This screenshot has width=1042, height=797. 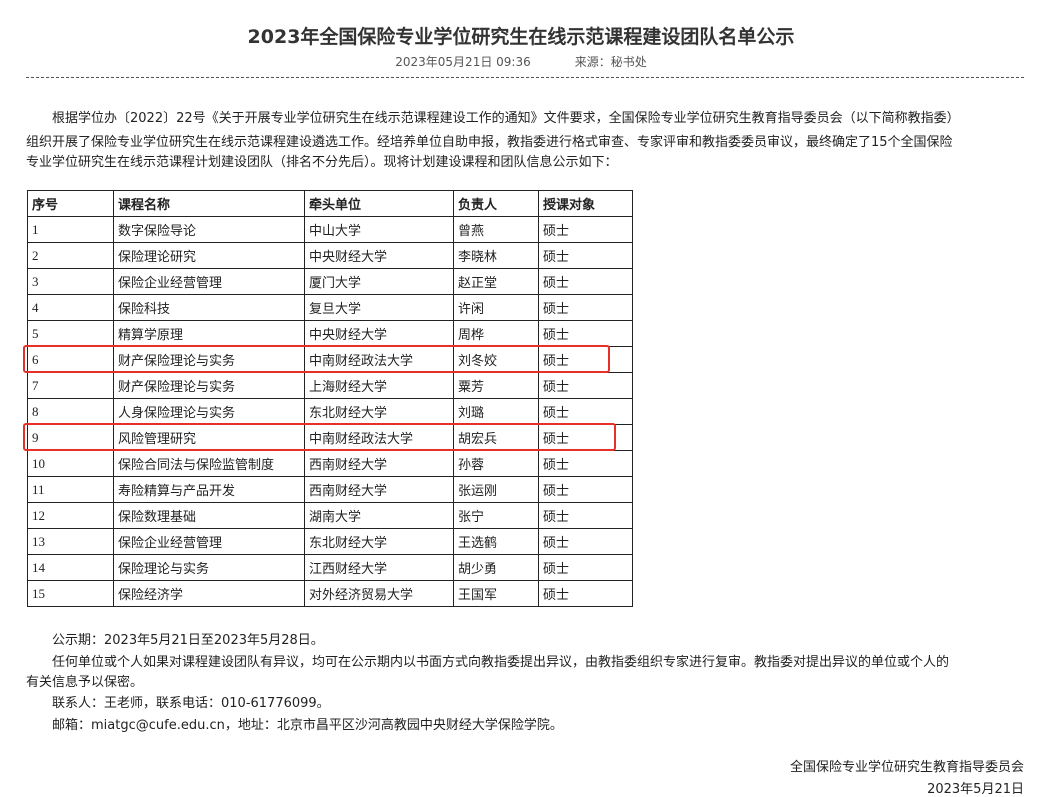 I want to click on table-cell: 中山大学, so click(x=379, y=229).